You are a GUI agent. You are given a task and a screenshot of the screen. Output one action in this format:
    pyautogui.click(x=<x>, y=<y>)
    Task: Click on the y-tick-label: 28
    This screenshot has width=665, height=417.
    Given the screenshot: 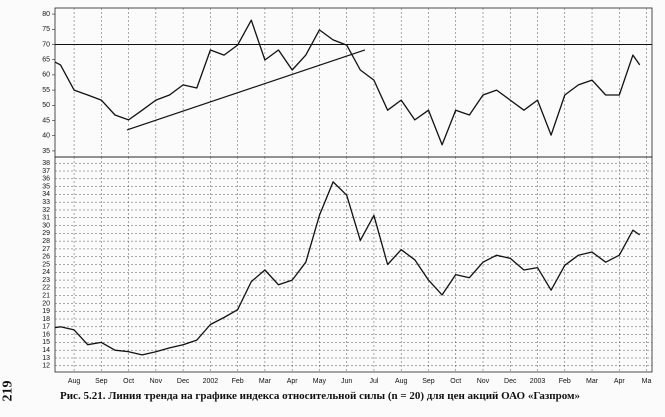 What is the action you would take?
    pyautogui.click(x=46, y=241)
    